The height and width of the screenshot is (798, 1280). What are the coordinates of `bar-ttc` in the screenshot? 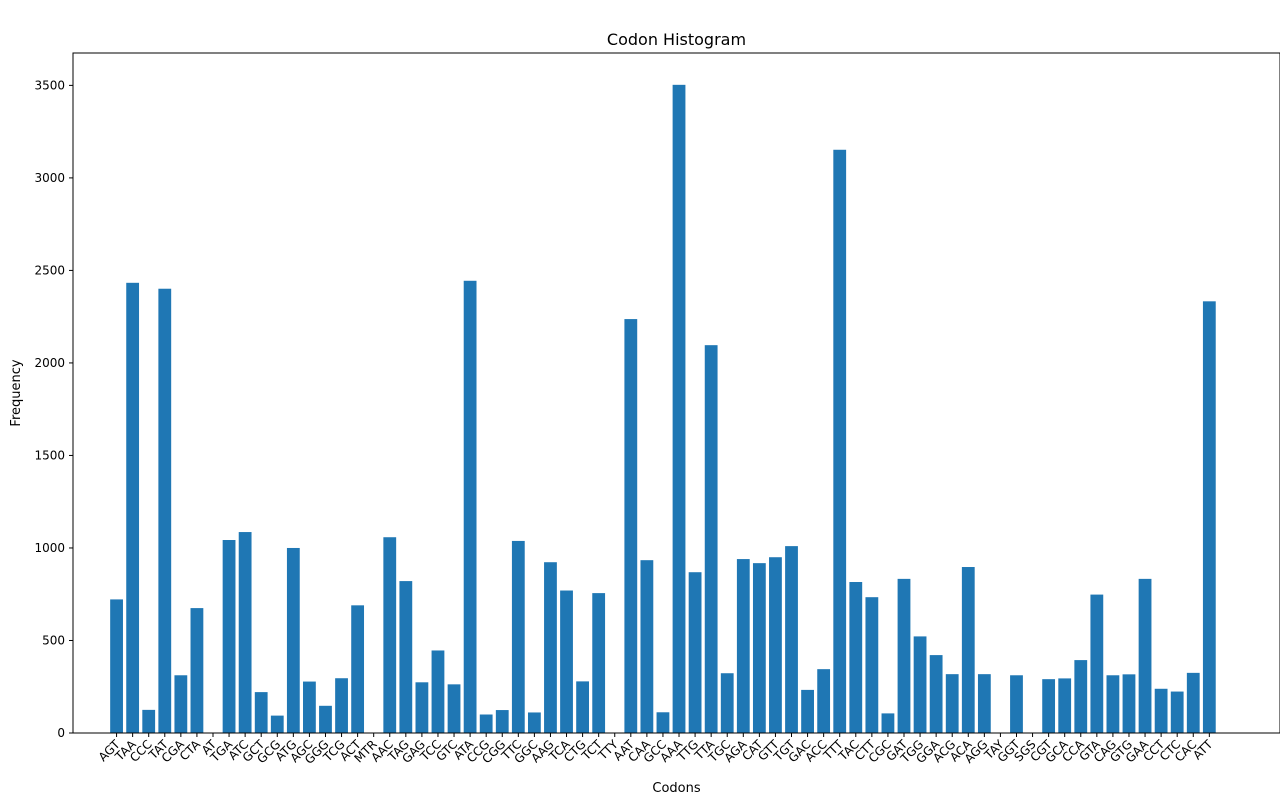 It's located at (518, 636).